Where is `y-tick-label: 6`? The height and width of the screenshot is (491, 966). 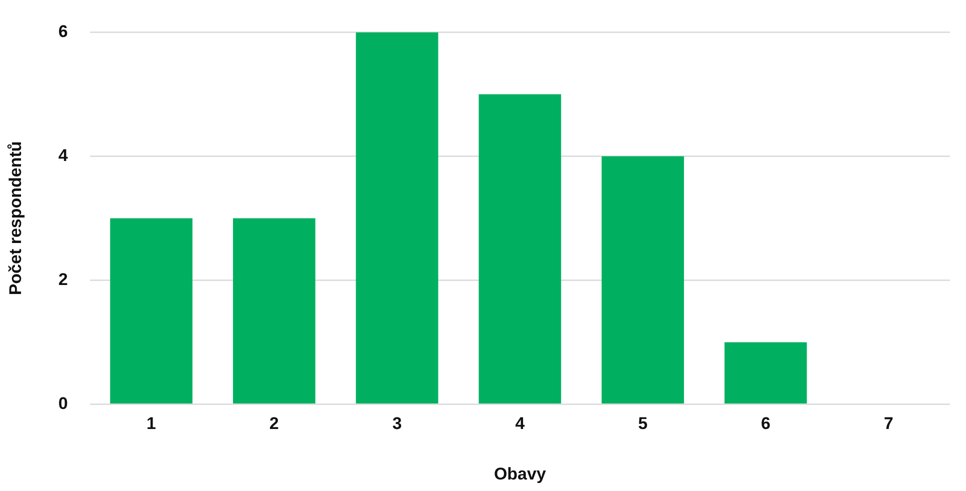
y-tick-label: 6 is located at coordinates (63, 31).